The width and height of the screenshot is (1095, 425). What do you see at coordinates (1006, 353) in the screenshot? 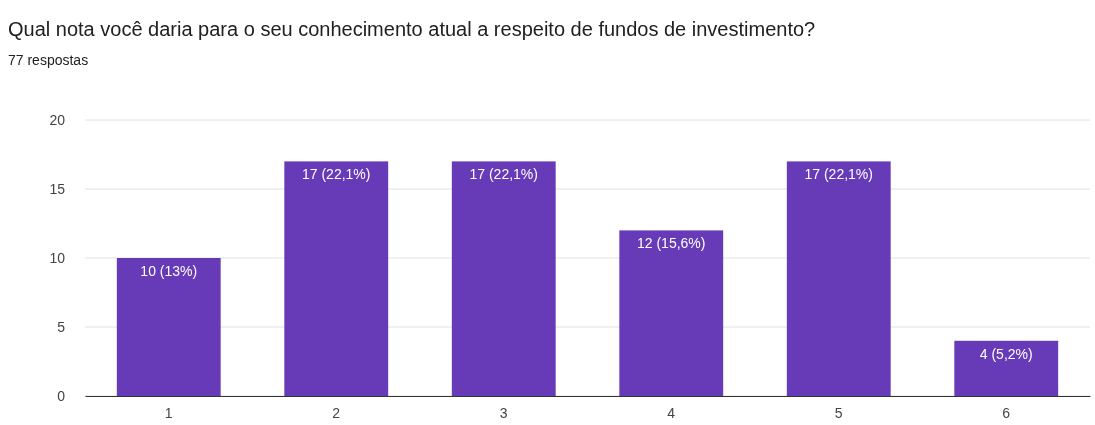
I see `data-label: 4 (5,2%)` at bounding box center [1006, 353].